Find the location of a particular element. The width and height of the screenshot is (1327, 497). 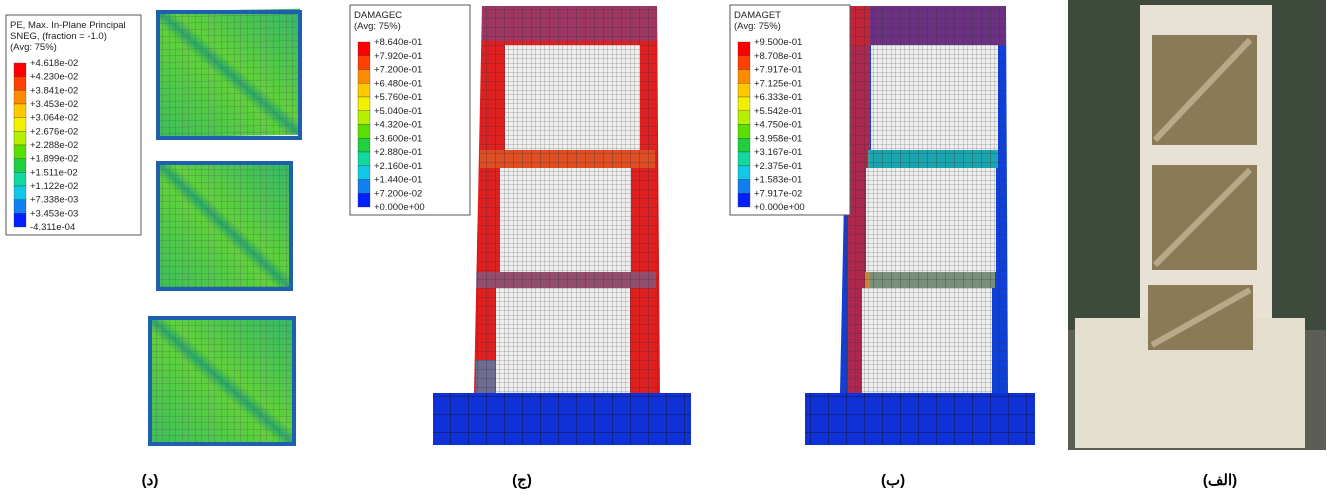

legend-title: DAMAGET is located at coordinates (757, 15).